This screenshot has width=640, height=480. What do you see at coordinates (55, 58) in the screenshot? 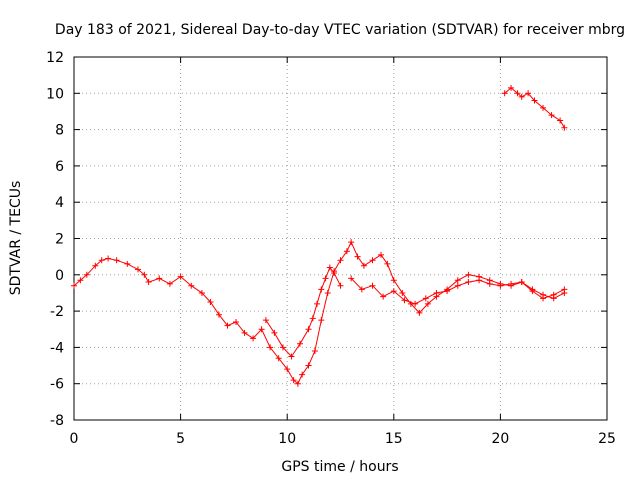
I see `y-tick-label: 12` at bounding box center [55, 58].